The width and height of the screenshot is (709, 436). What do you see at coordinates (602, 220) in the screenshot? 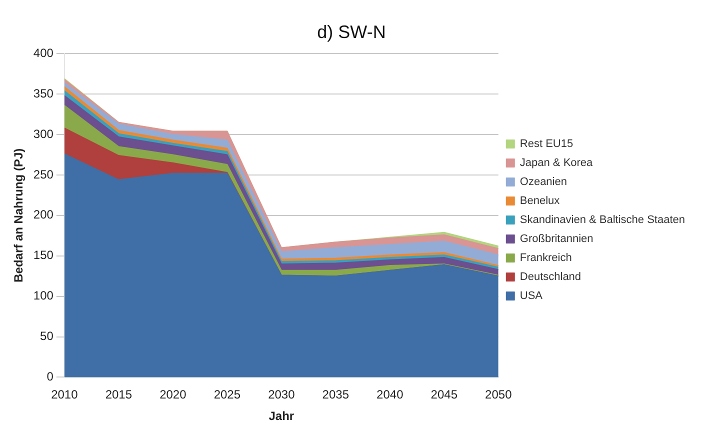
I see `legend-label: Skandinavien & Baltische Staaten` at bounding box center [602, 220].